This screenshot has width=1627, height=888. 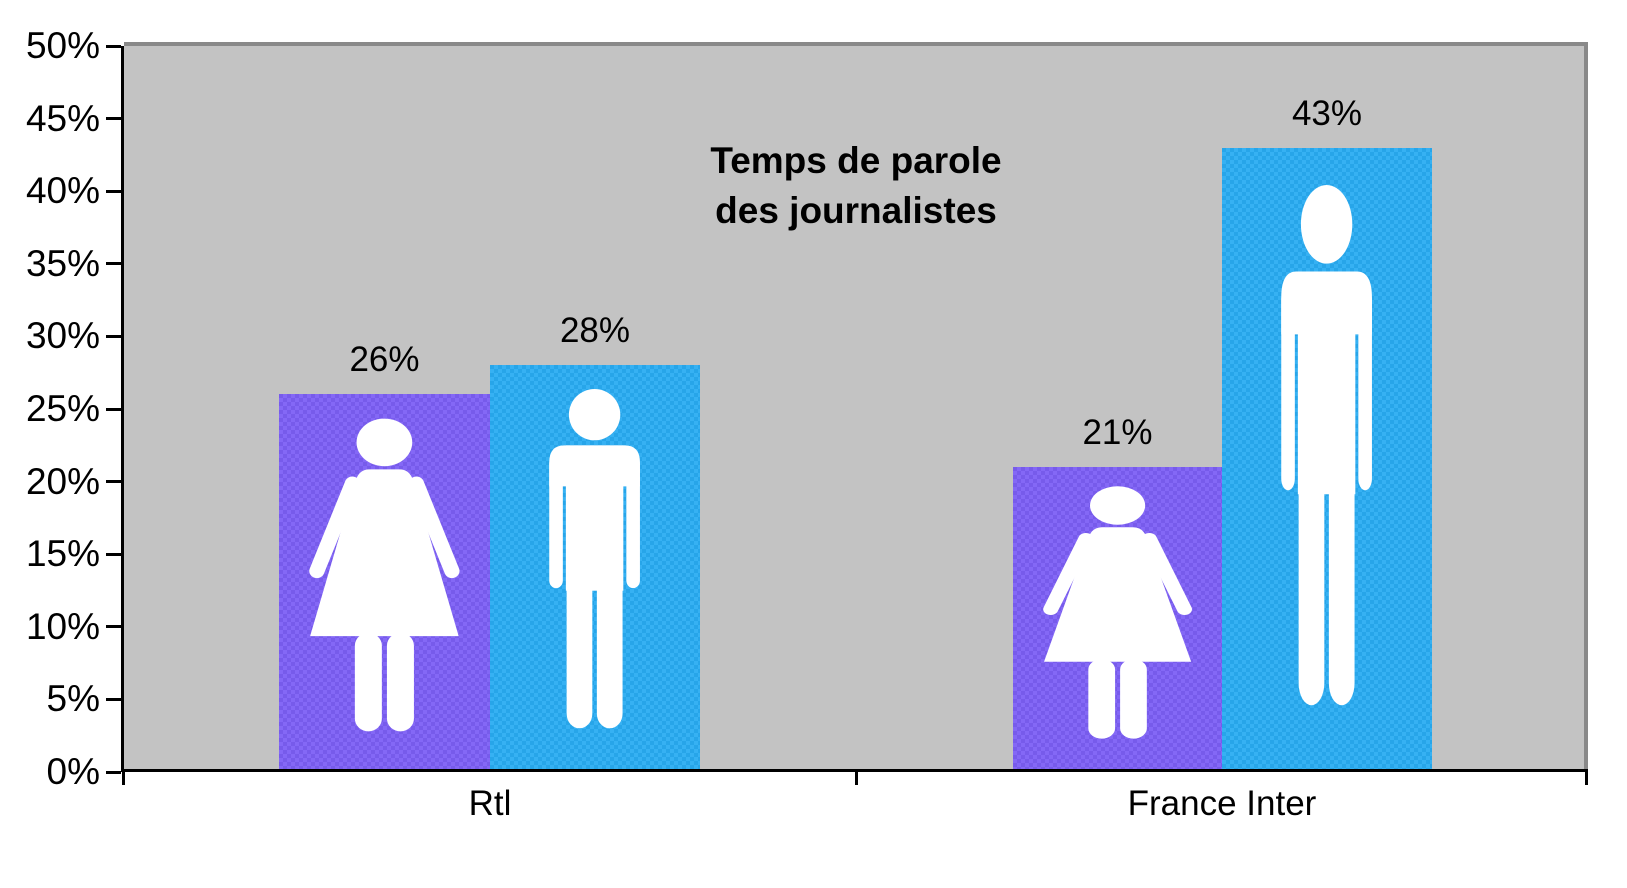 I want to click on y-axis-line, so click(x=122, y=409).